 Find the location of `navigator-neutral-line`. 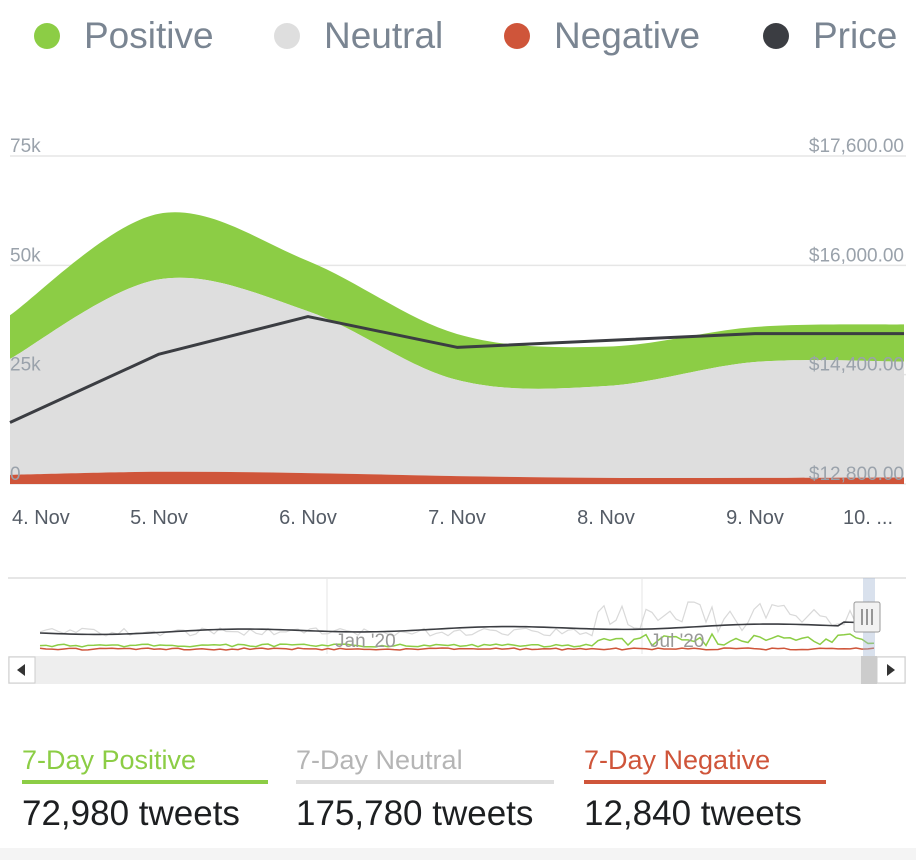

navigator-neutral-line is located at coordinates (457, 618).